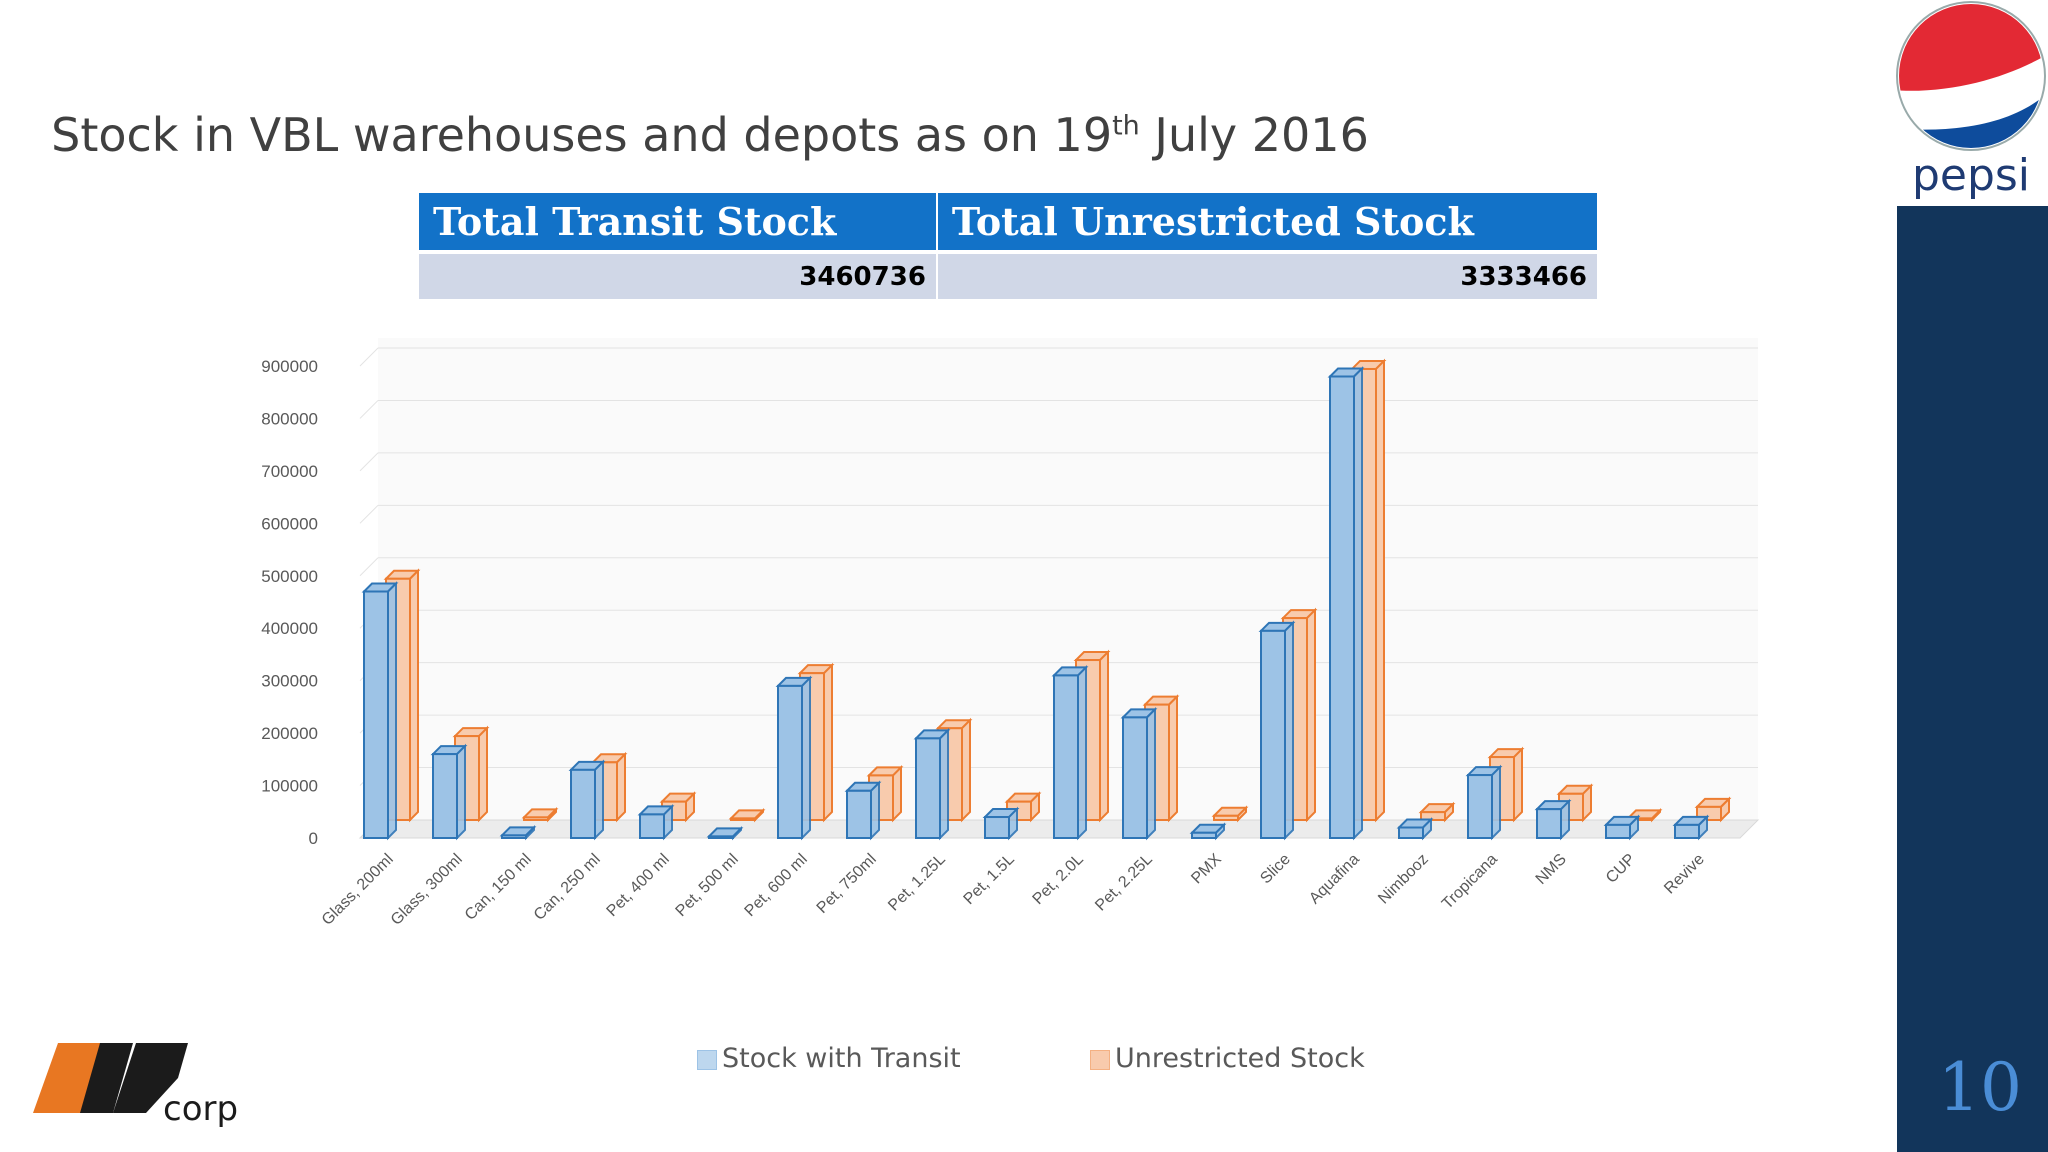 The image size is (2048, 1152). What do you see at coordinates (1980, 1087) in the screenshot?
I see `page-number: 10` at bounding box center [1980, 1087].